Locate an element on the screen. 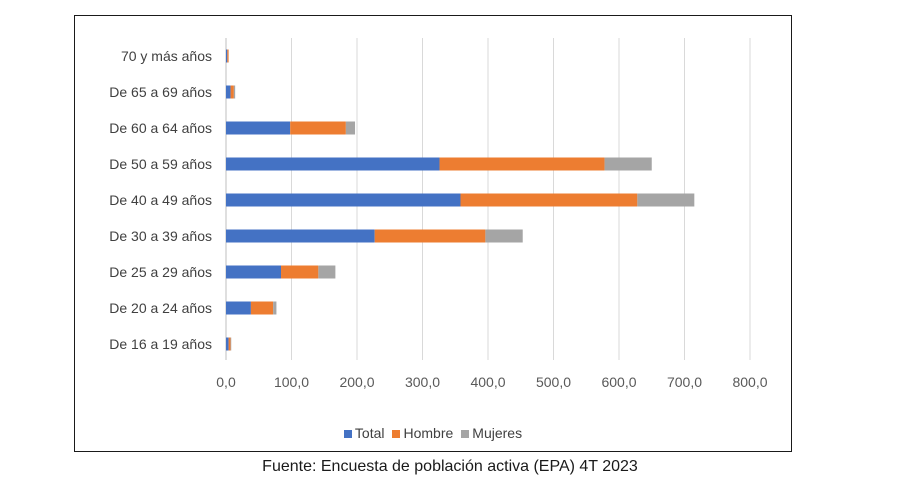 The width and height of the screenshot is (900, 500). legend-item: Total is located at coordinates (364, 433).